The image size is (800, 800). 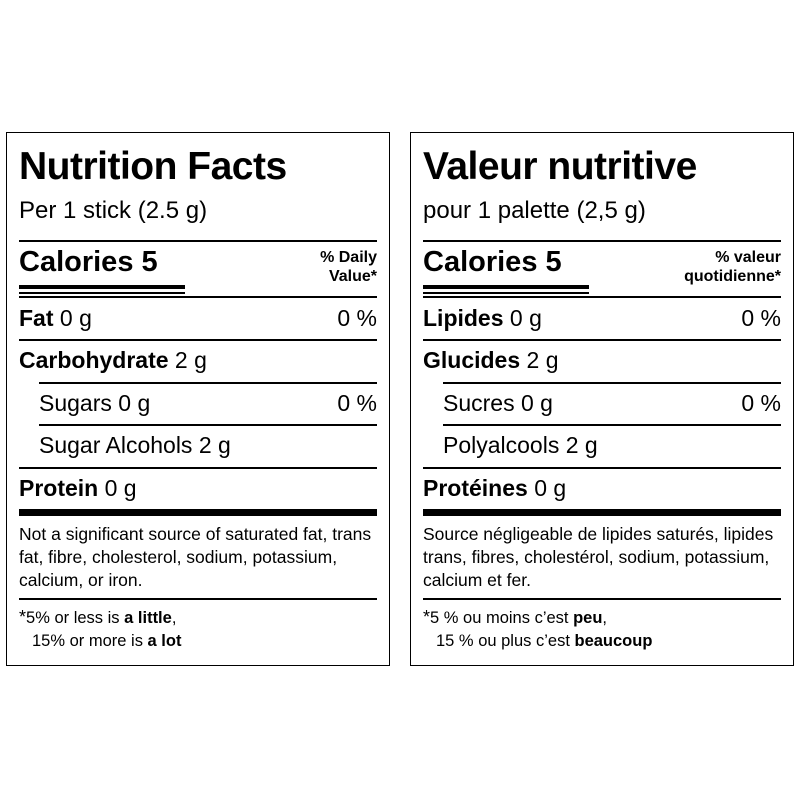 I want to click on nutrient-row-carbohydrate: Carbohydrate 2 g, so click(x=113, y=360).